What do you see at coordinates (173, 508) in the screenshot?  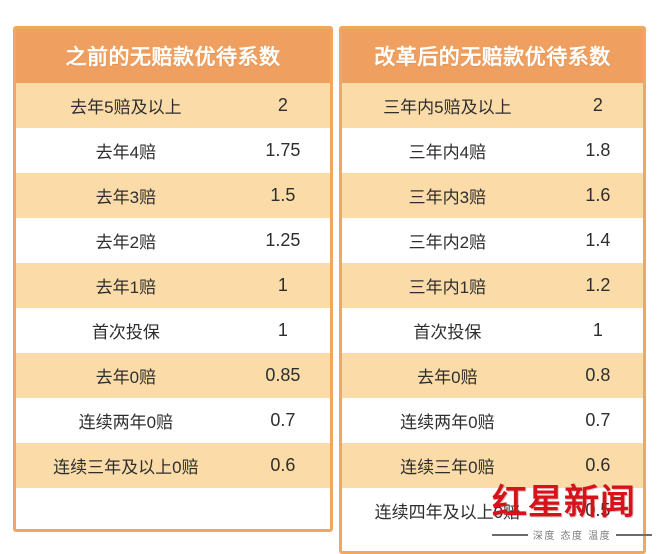 I see `table-row-empty` at bounding box center [173, 508].